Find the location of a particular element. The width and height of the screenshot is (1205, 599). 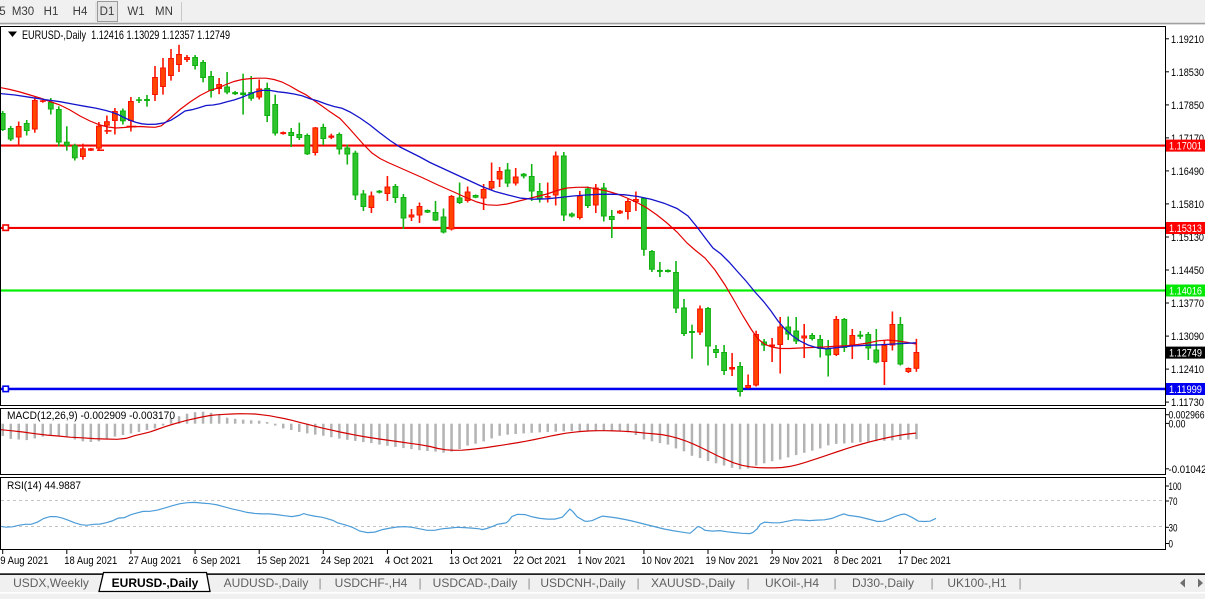

svg-text: 5 is located at coordinates (3, 12).